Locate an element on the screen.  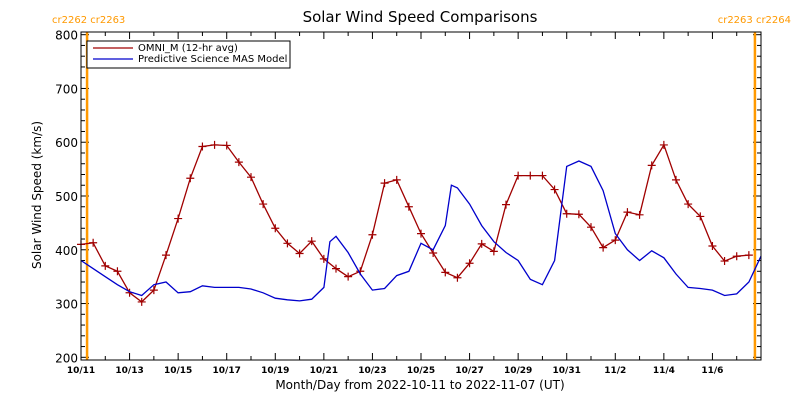
legend-label-omni: OMNI_M (12-hr avg) is located at coordinates (188, 48).